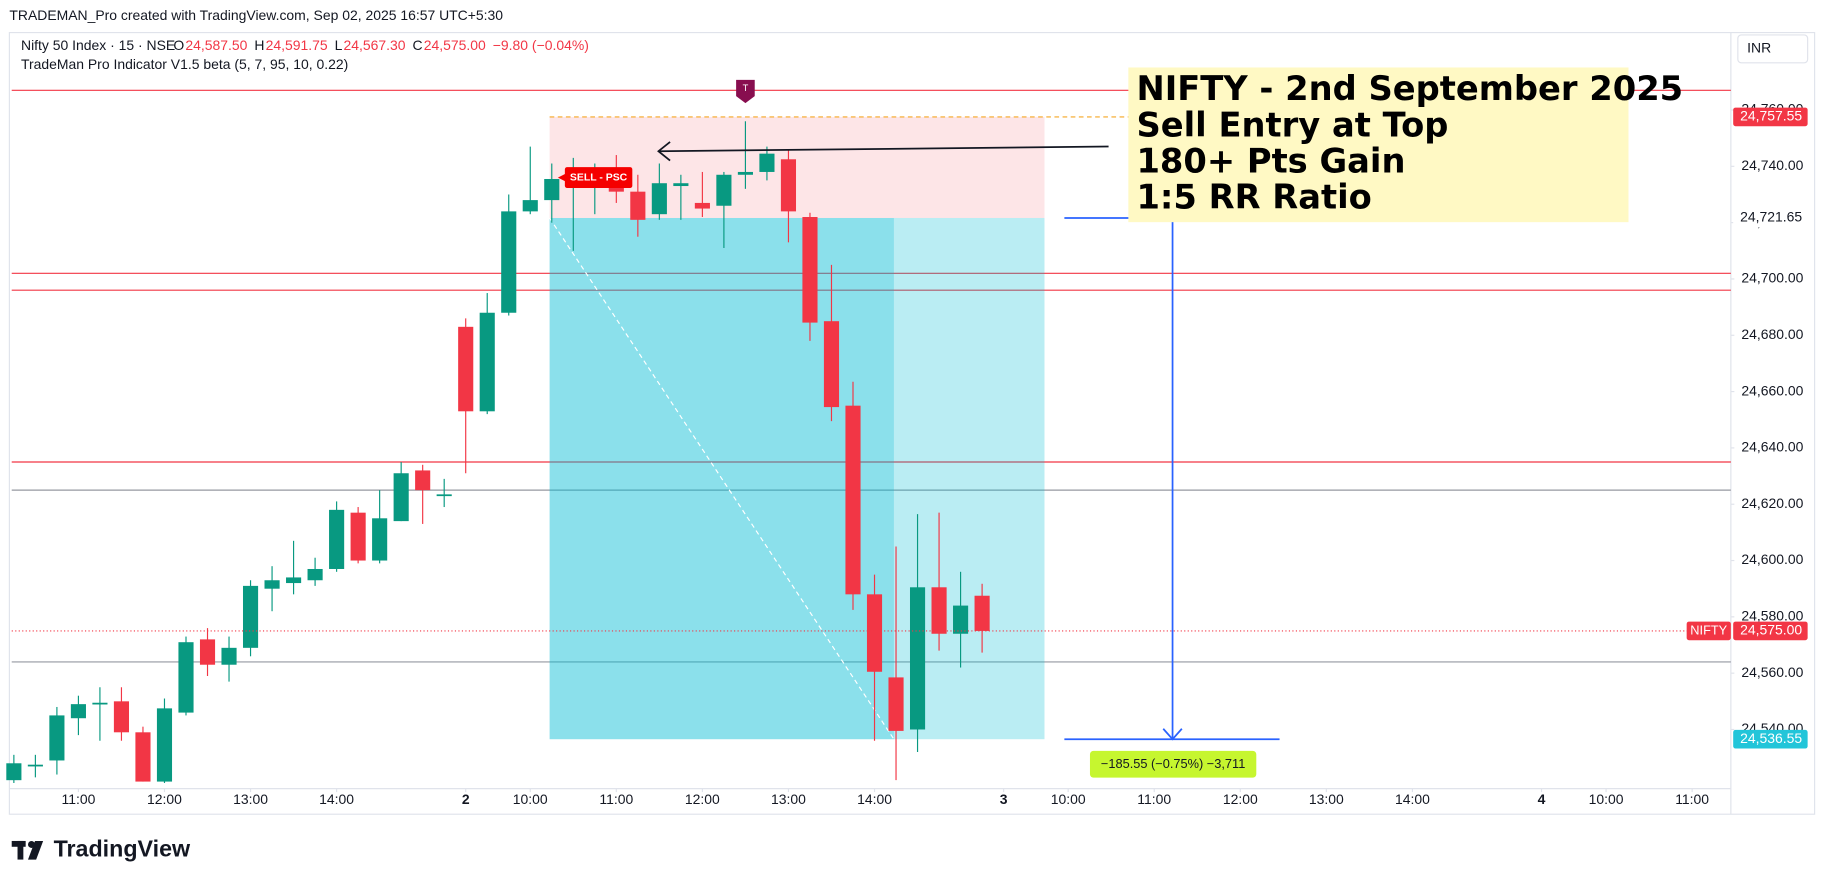  Describe the element at coordinates (1773, 49) in the screenshot. I see `currency-button` at that location.